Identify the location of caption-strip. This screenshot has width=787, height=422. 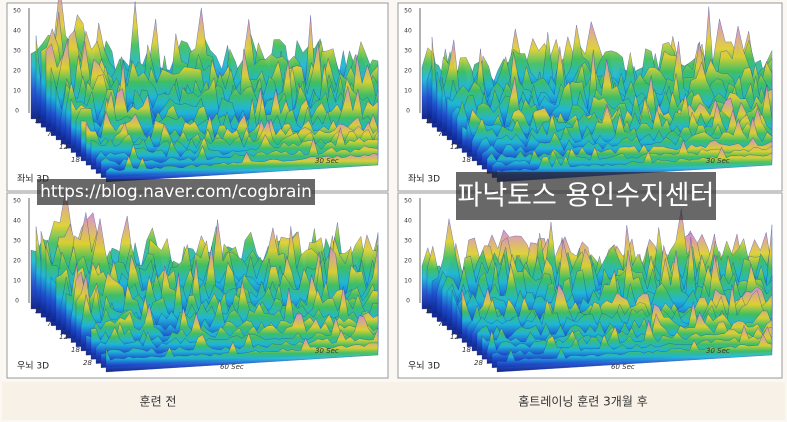
(393, 401).